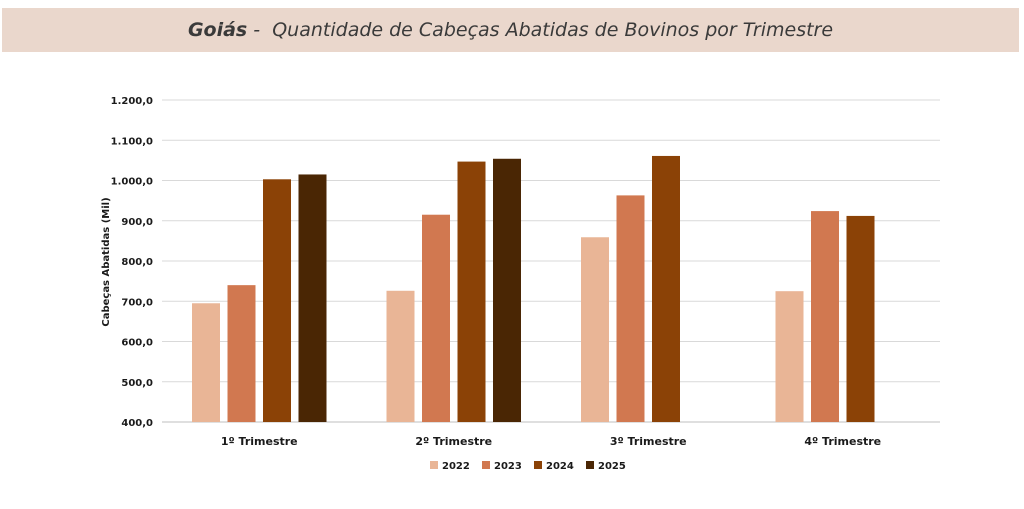  Describe the element at coordinates (456, 466) in the screenshot. I see `legend-label-2022: 2022` at that location.